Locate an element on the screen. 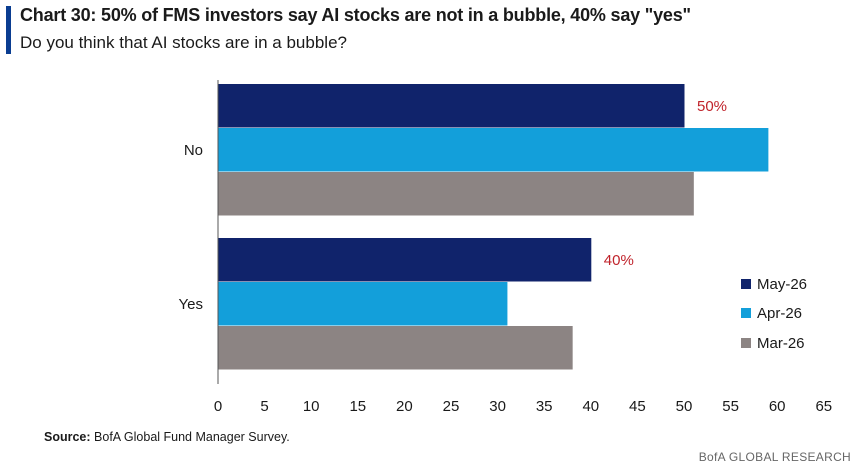 The width and height of the screenshot is (865, 464). x-tick-label-55: 55 is located at coordinates (730, 406).